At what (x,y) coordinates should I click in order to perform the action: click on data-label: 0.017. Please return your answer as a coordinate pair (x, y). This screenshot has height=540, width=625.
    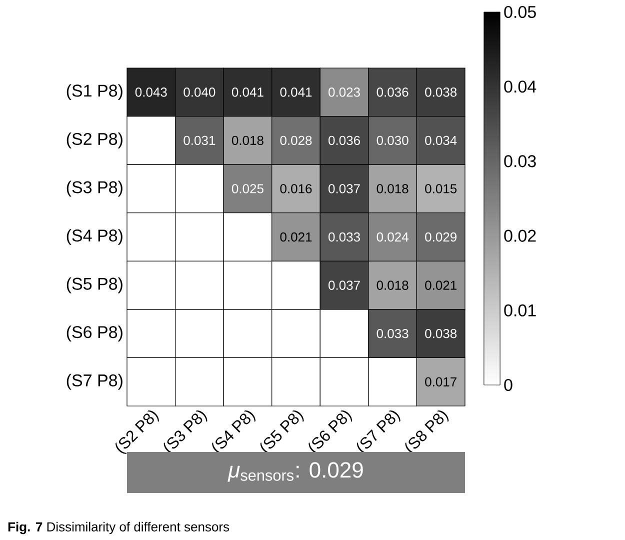
    Looking at the image, I should click on (440, 381).